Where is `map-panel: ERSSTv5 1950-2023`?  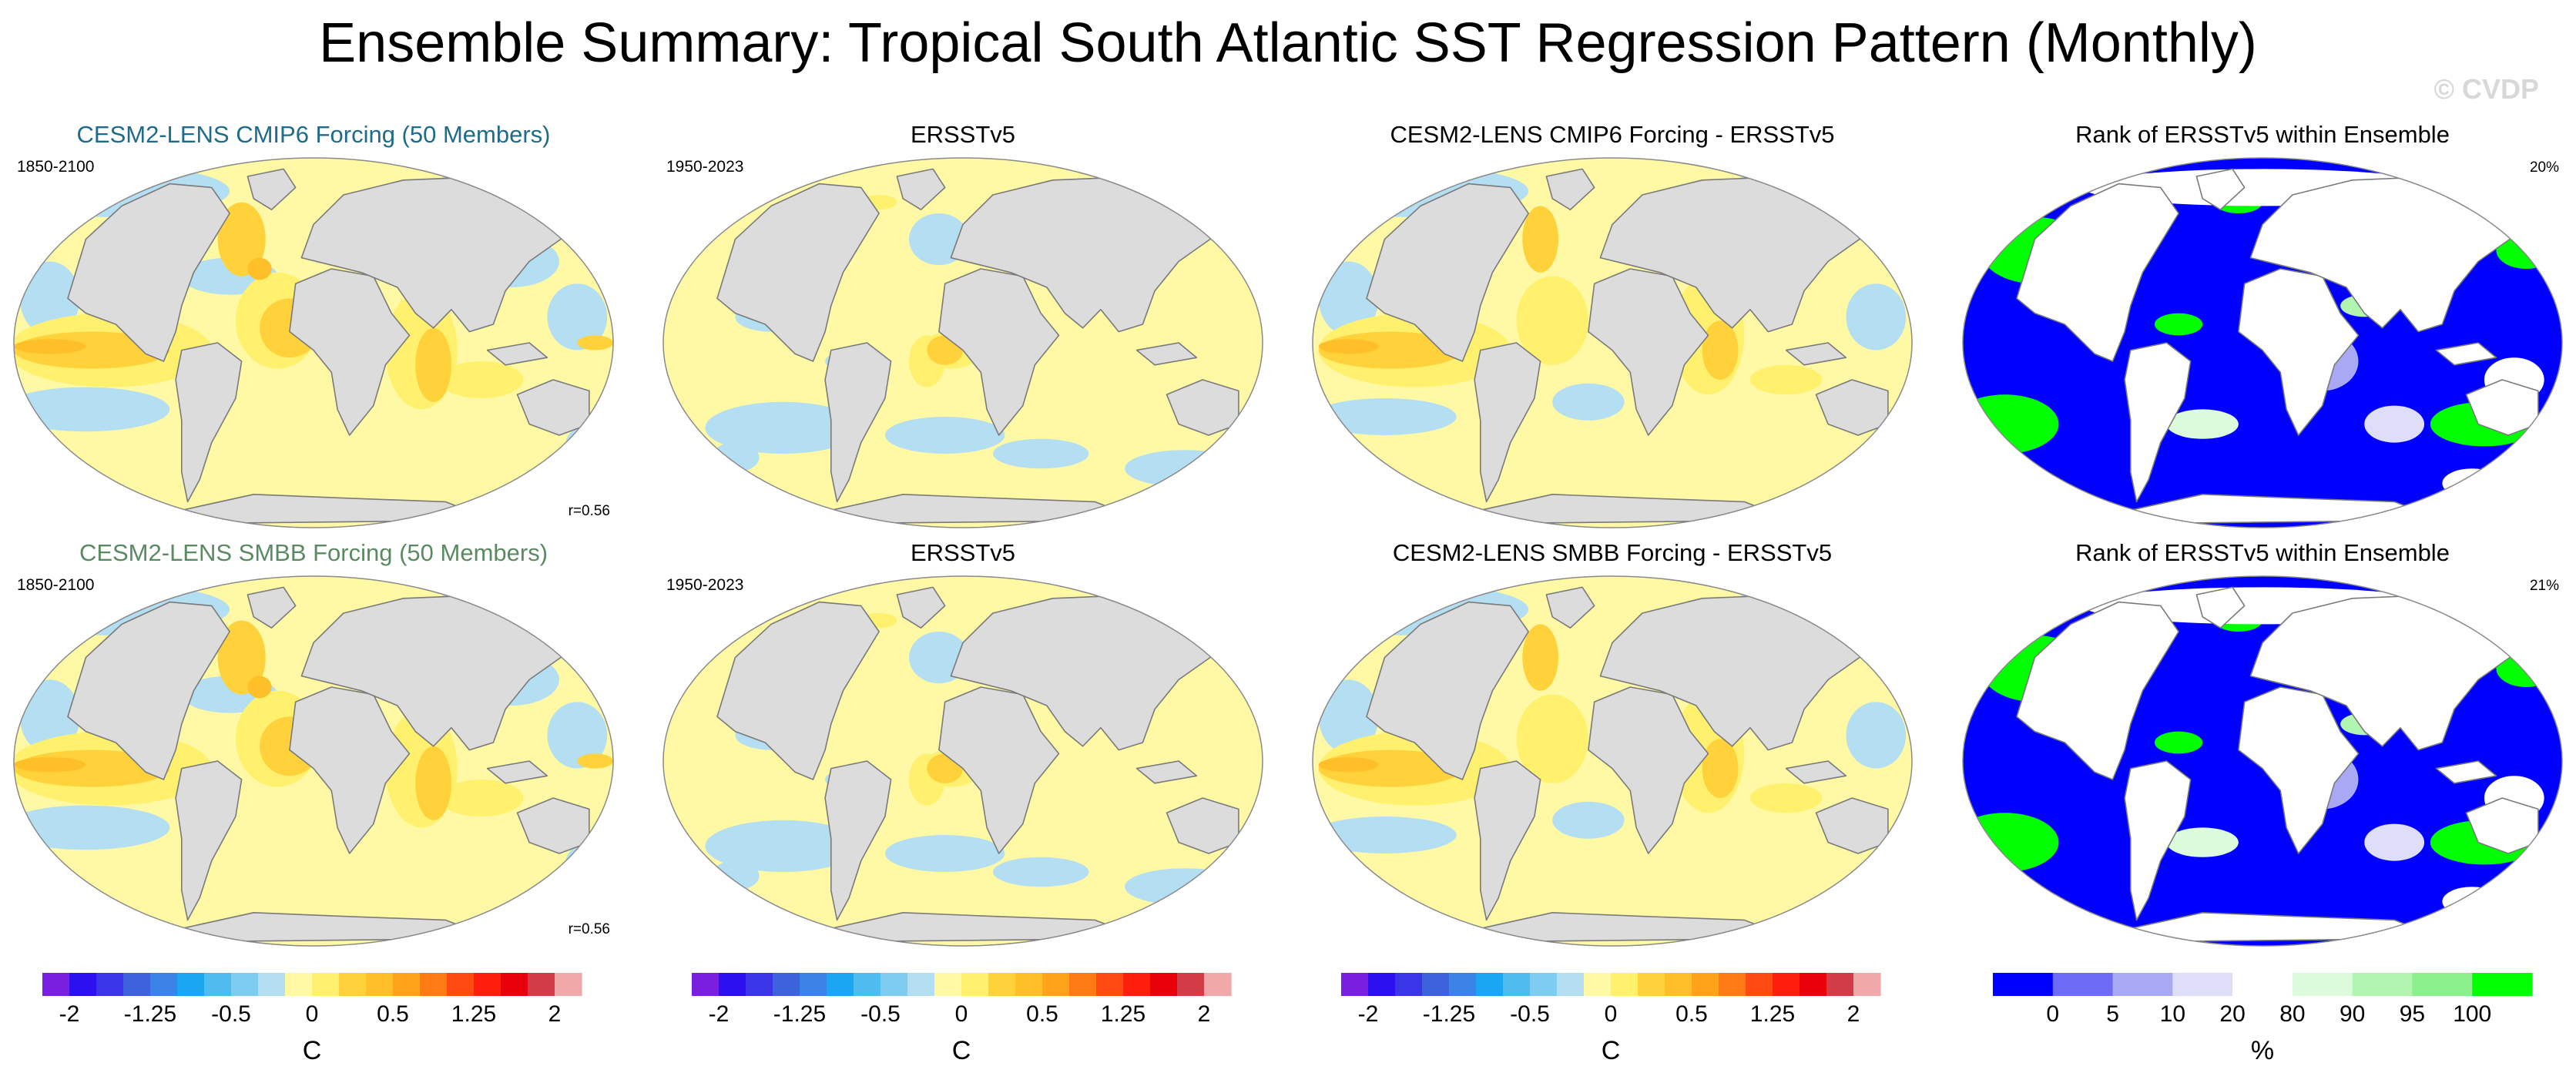 map-panel: ERSSTv5 1950-2023 is located at coordinates (962, 324).